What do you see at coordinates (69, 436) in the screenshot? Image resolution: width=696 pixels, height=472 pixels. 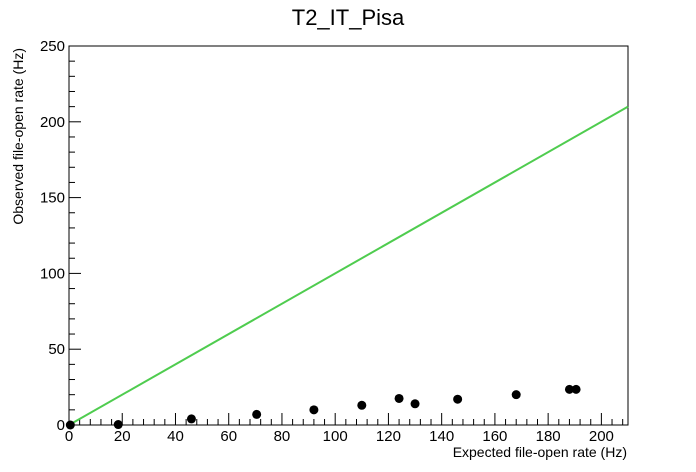 I see `x-tick-label: 0` at bounding box center [69, 436].